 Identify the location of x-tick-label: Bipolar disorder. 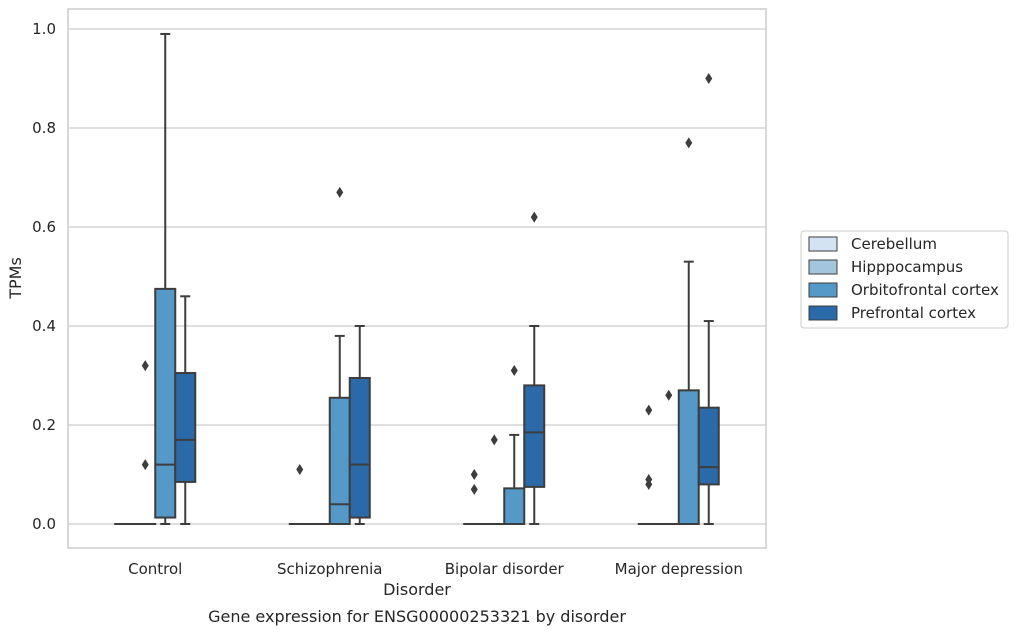
(505, 569).